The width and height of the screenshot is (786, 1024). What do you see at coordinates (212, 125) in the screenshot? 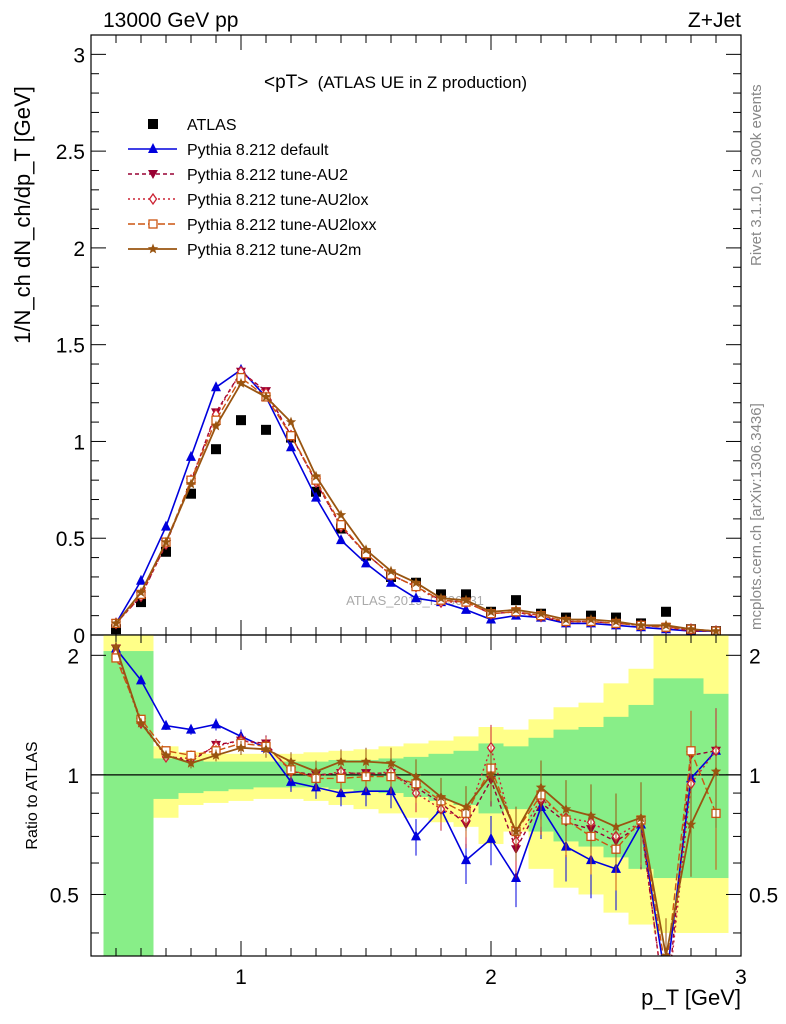
I see `legend-label-data: ATLAS` at bounding box center [212, 125].